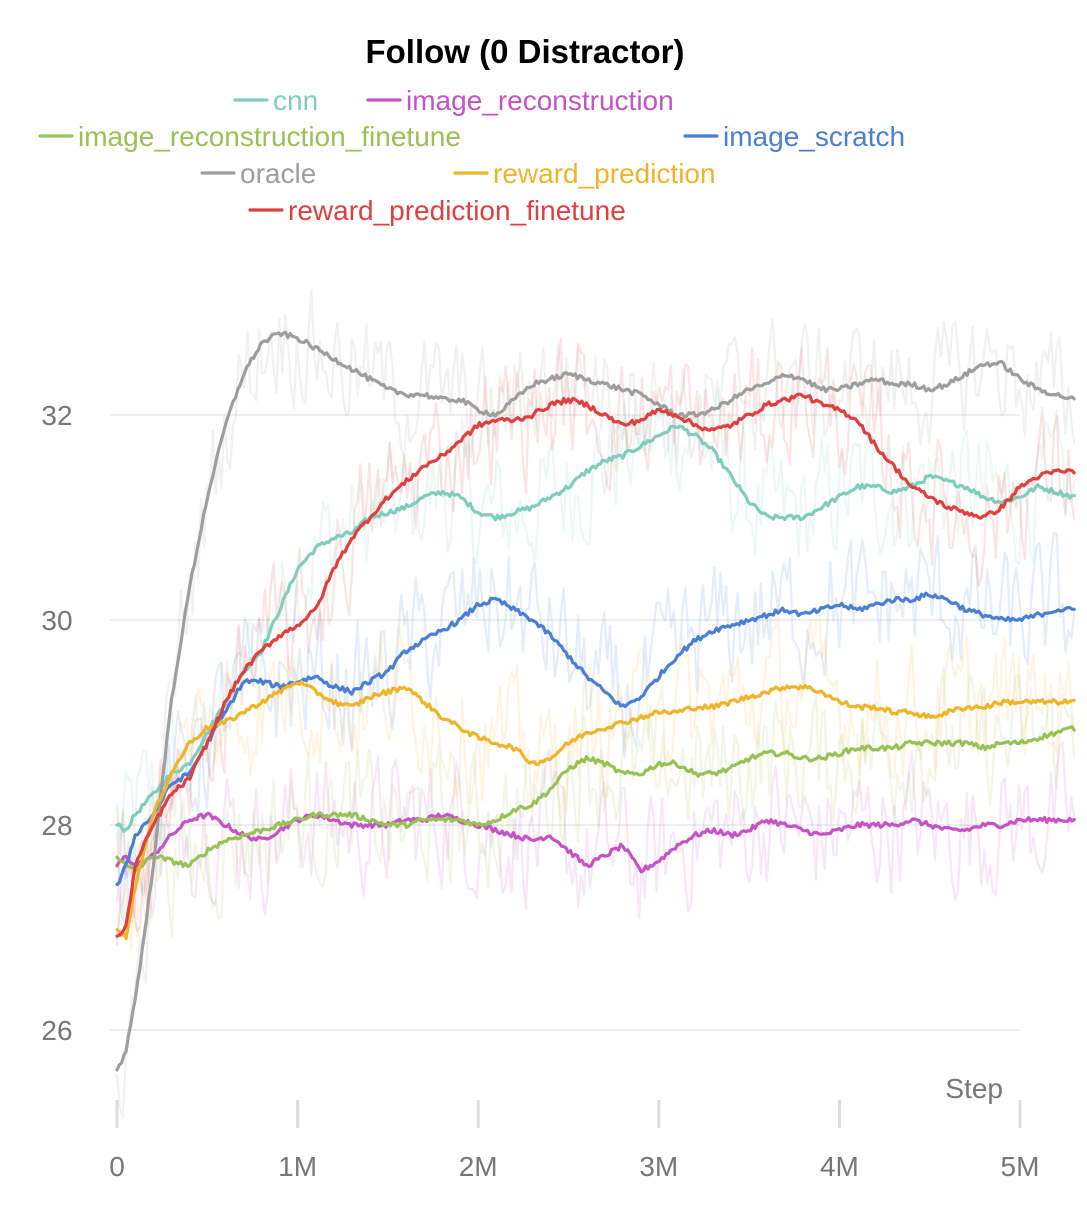 The height and width of the screenshot is (1208, 1087). Describe the element at coordinates (814, 136) in the screenshot. I see `legend-label-image_scratch: image_scratch` at that location.